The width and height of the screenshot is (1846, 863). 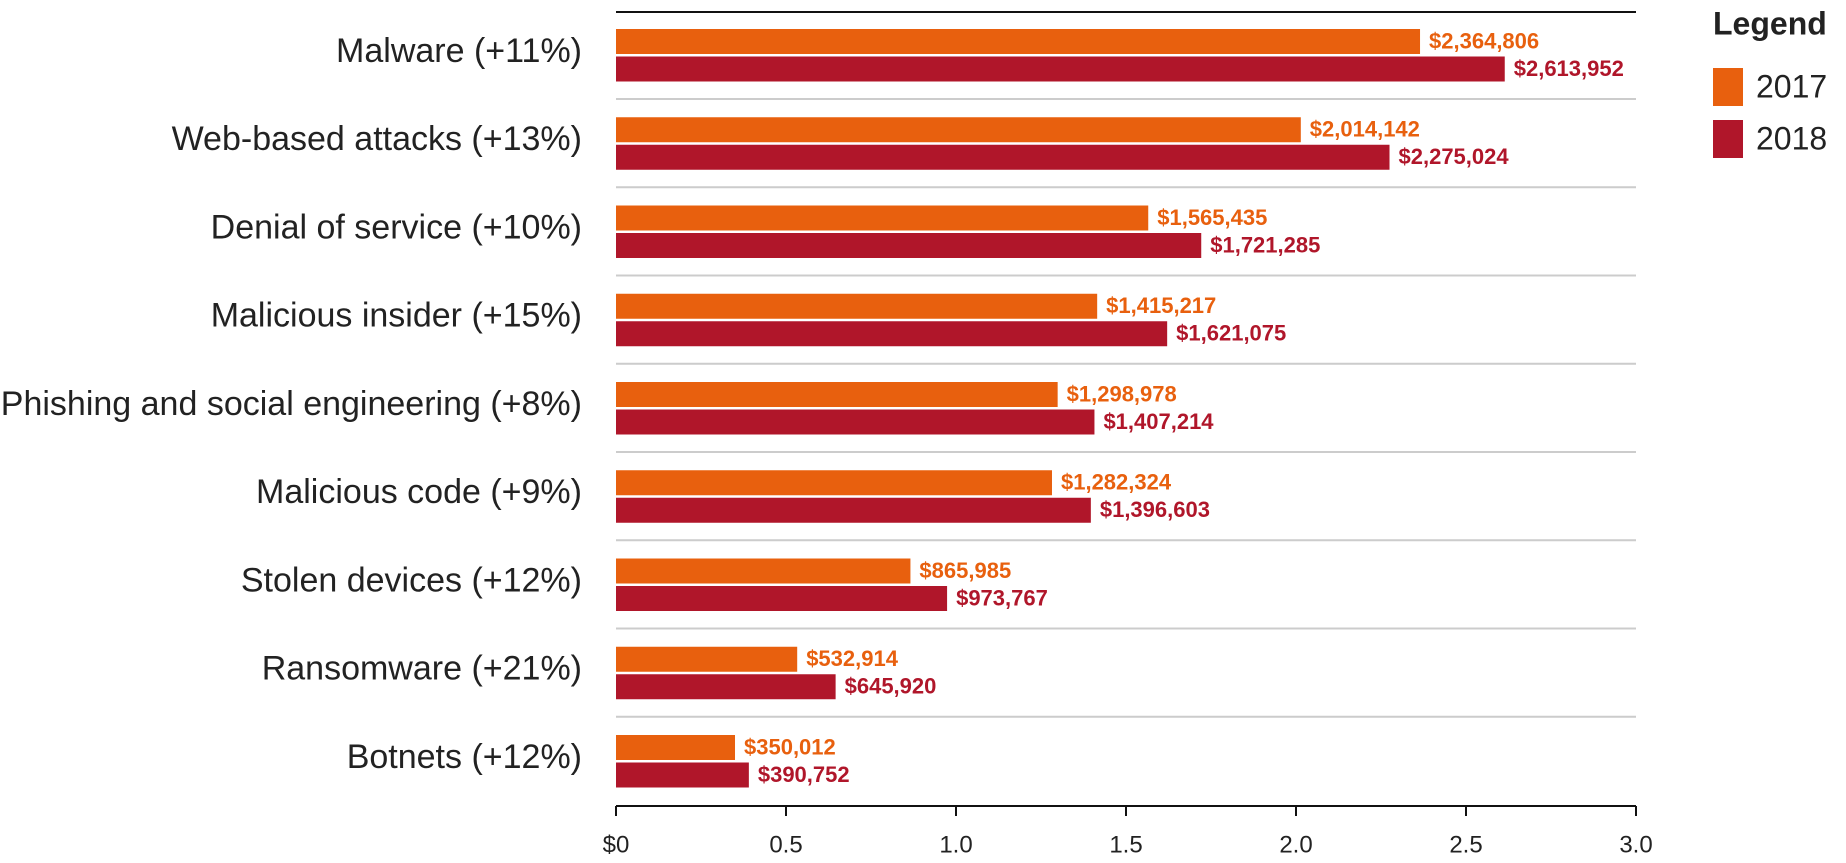 What do you see at coordinates (419, 492) in the screenshot?
I see `category-label: Malicious code (+9%)` at bounding box center [419, 492].